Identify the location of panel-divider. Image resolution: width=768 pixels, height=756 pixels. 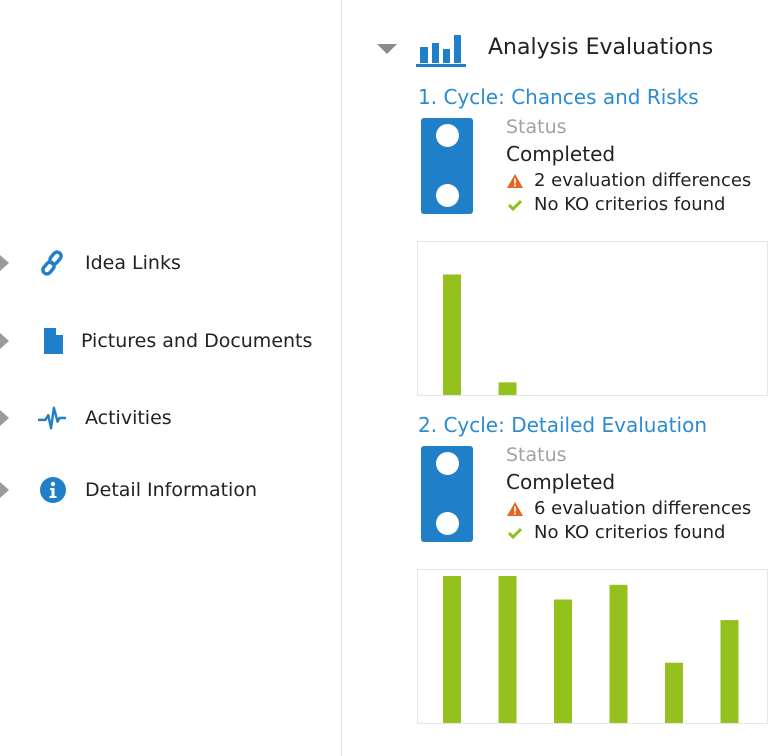
(341, 378).